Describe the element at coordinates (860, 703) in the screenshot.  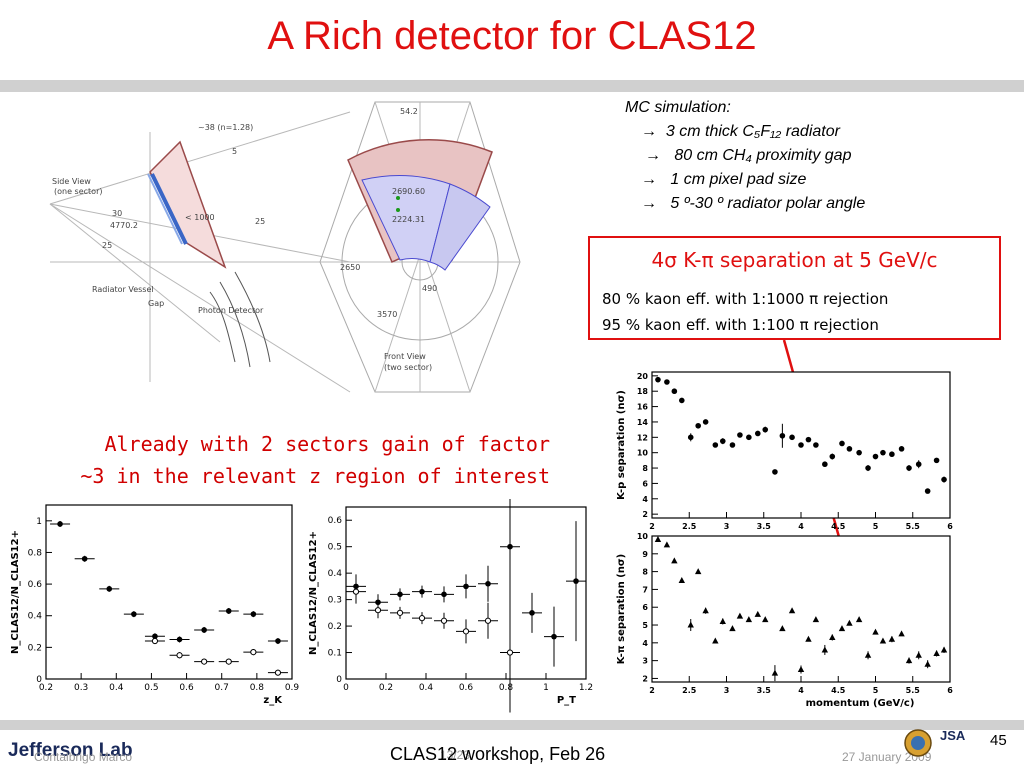
I see `x-axis-label: momentum (GeV/c)` at that location.